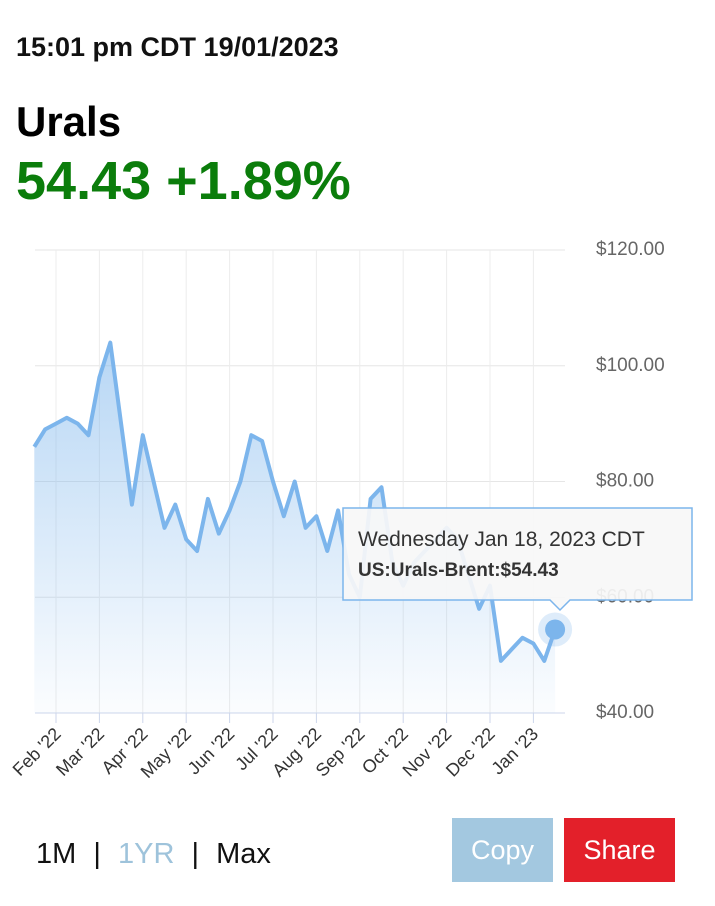 Image resolution: width=715 pixels, height=906 pixels. What do you see at coordinates (619, 850) in the screenshot?
I see `share-button: Share` at bounding box center [619, 850].